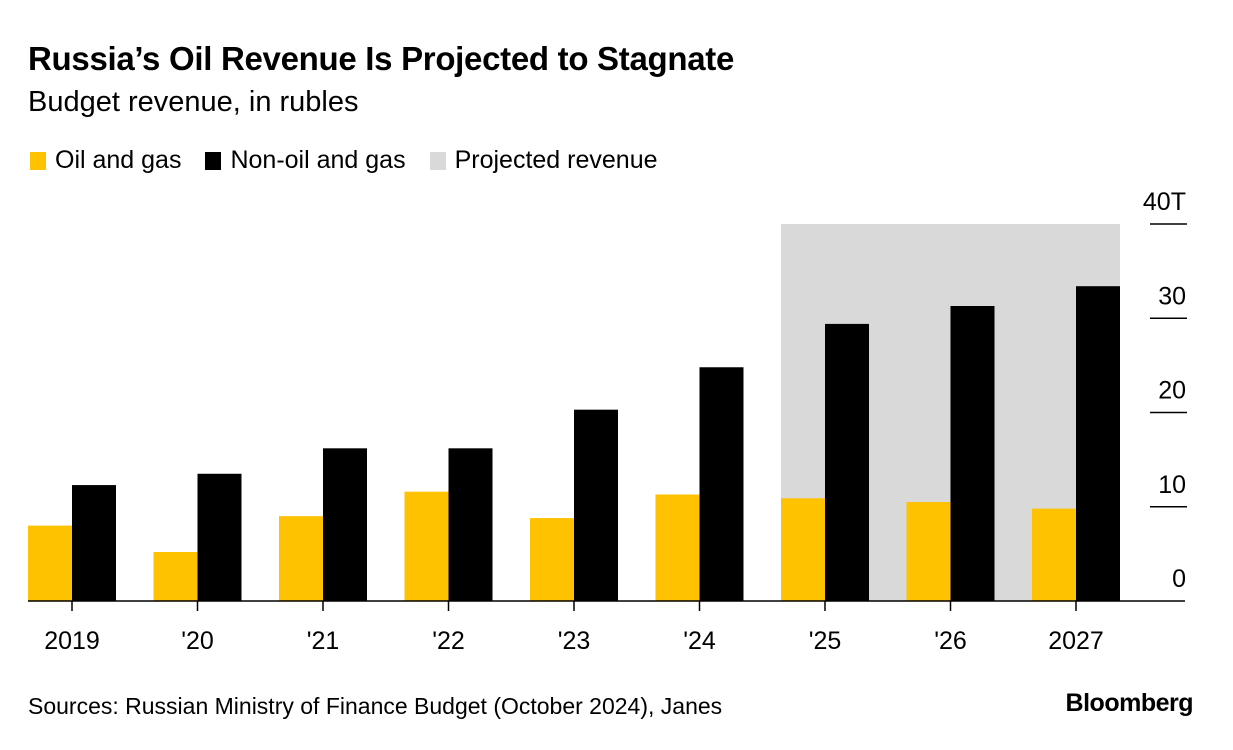 This screenshot has height=750, width=1233. I want to click on legend-item-projected: Projected revenue, so click(543, 160).